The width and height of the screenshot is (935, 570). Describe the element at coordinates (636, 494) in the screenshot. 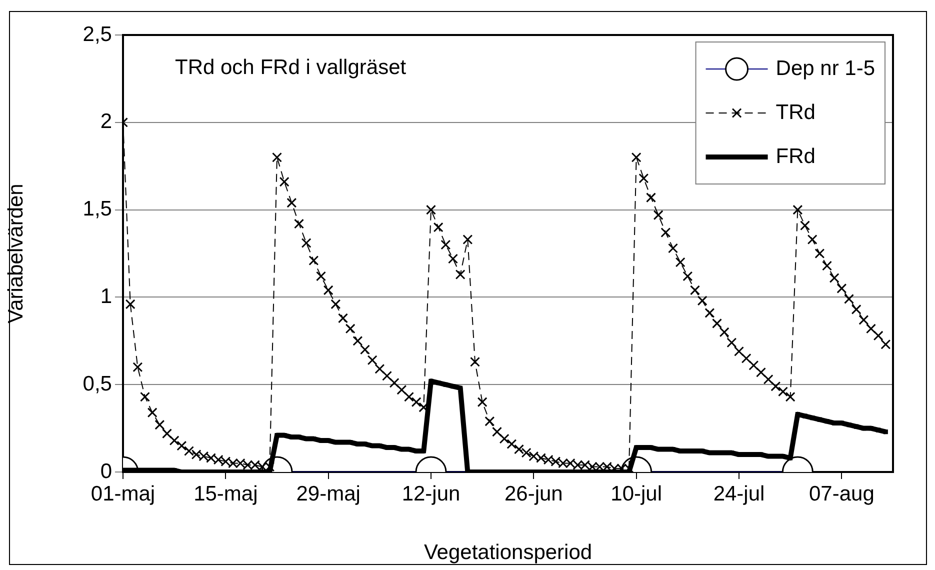

I see `x-tick-label: 10-jul` at that location.